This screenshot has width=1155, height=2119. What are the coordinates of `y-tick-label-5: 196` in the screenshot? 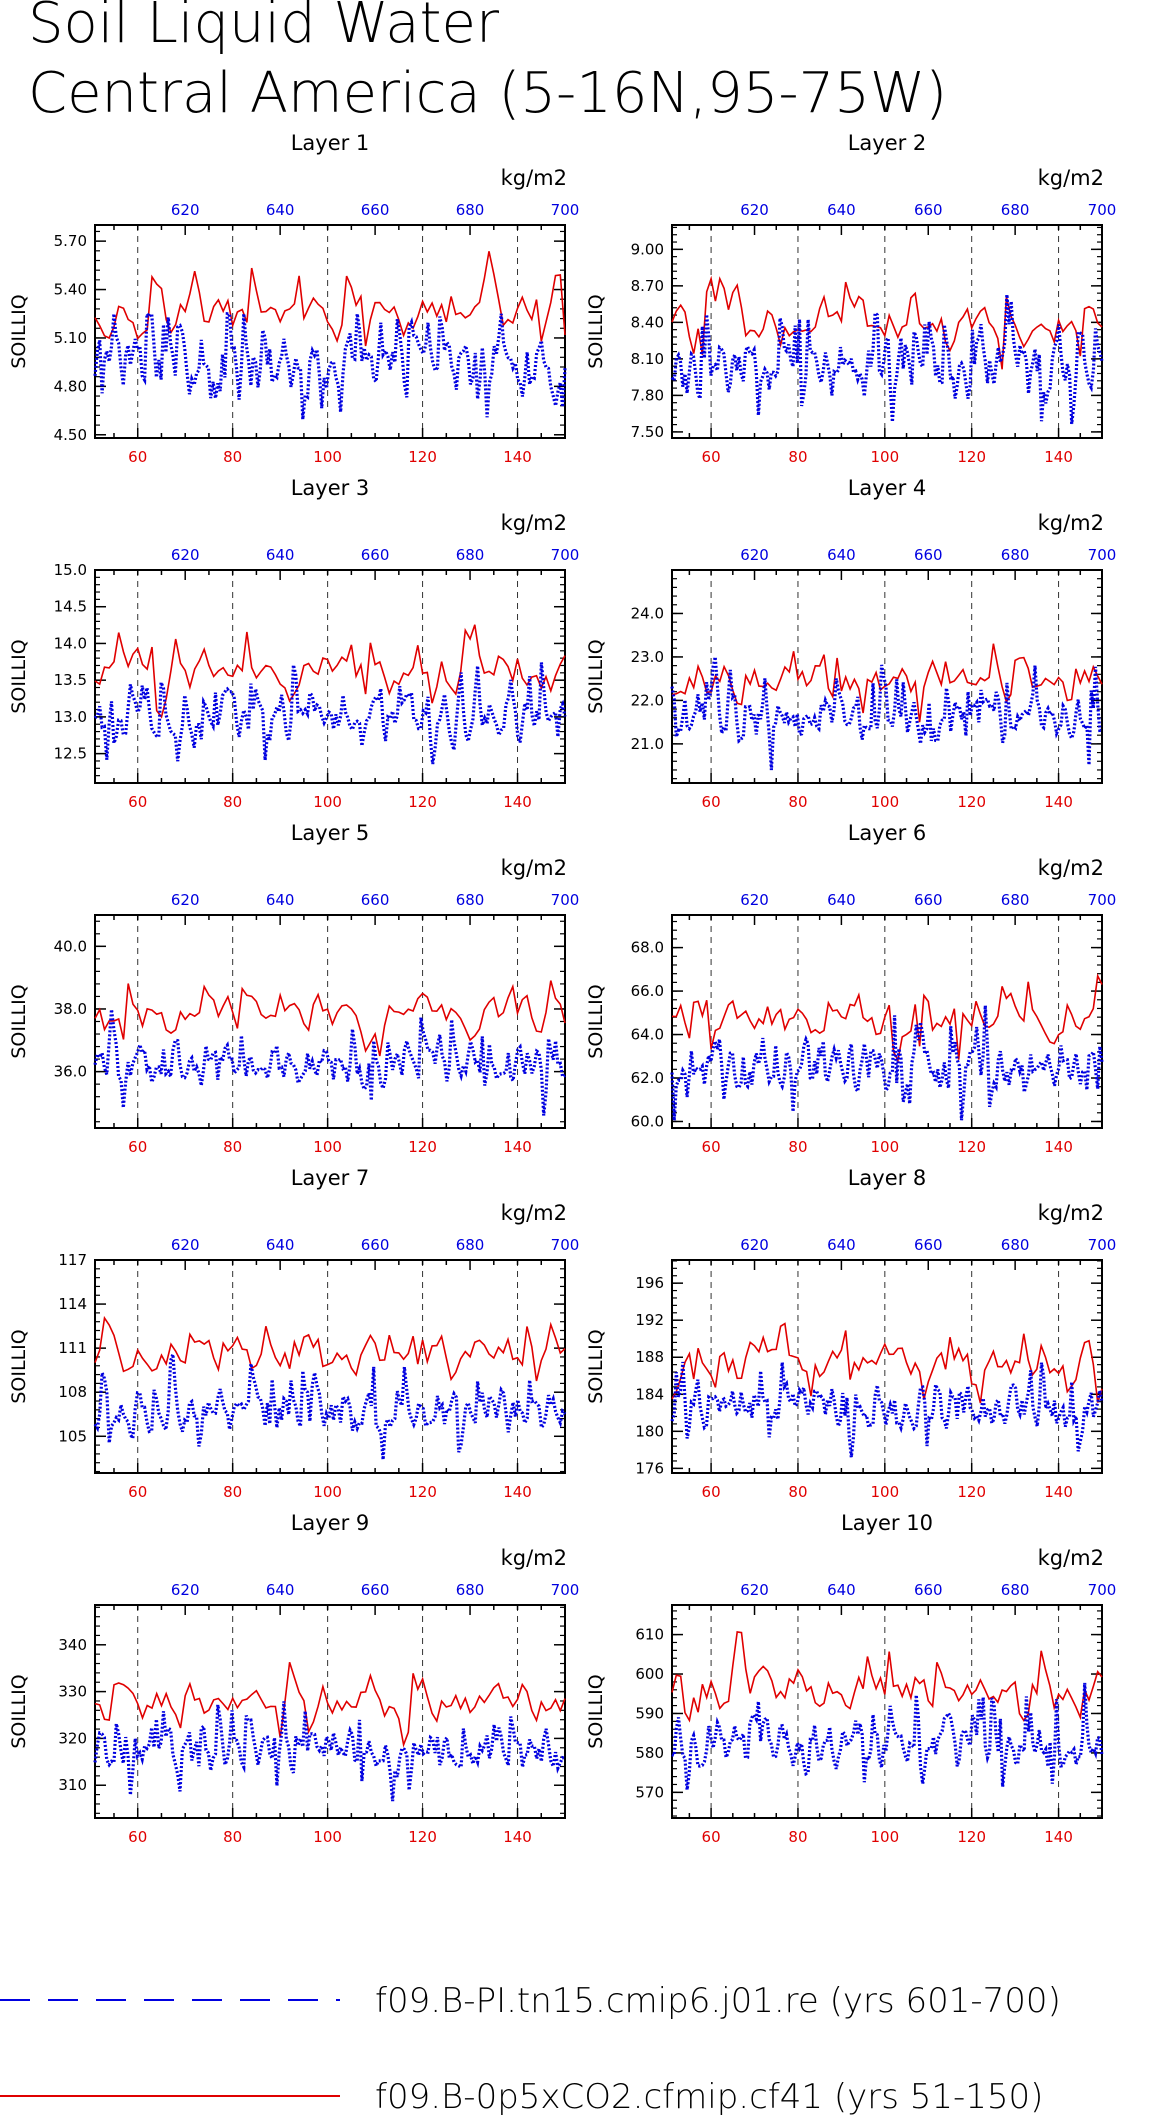 It's located at (649, 1283).